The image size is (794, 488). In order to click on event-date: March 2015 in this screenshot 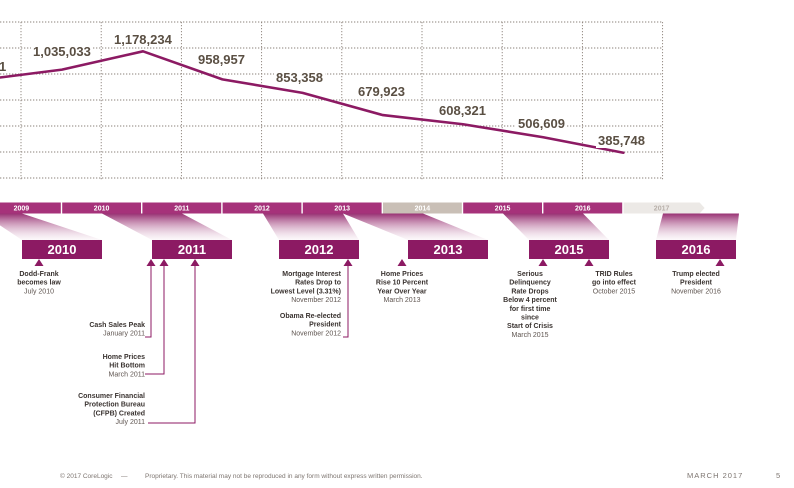, I will do `click(530, 335)`.